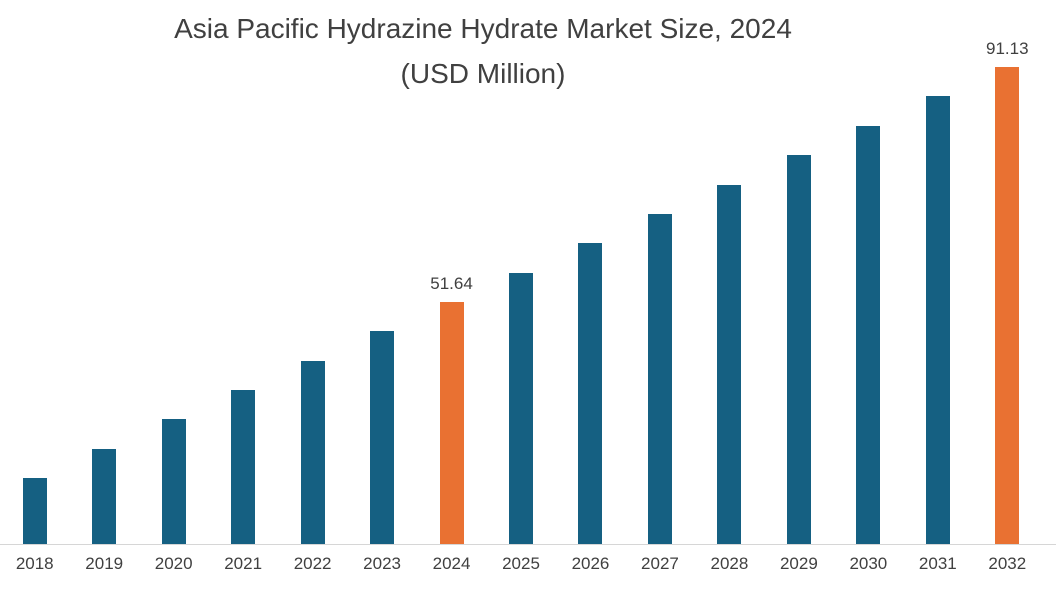 This screenshot has width=1056, height=600. Describe the element at coordinates (868, 335) in the screenshot. I see `bar-2030` at that location.